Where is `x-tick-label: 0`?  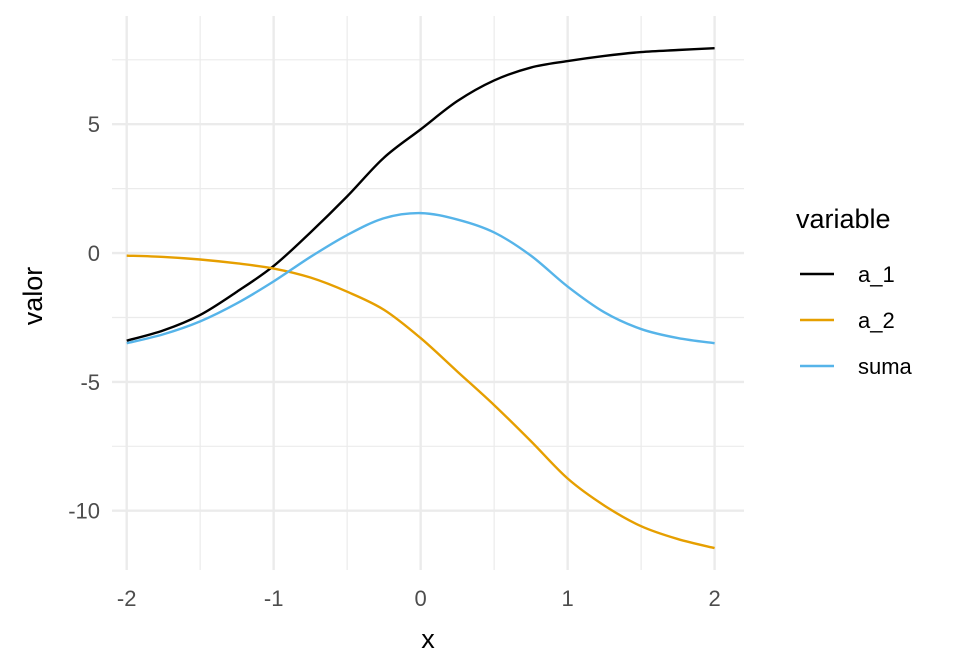 x-tick-label: 0 is located at coordinates (421, 598).